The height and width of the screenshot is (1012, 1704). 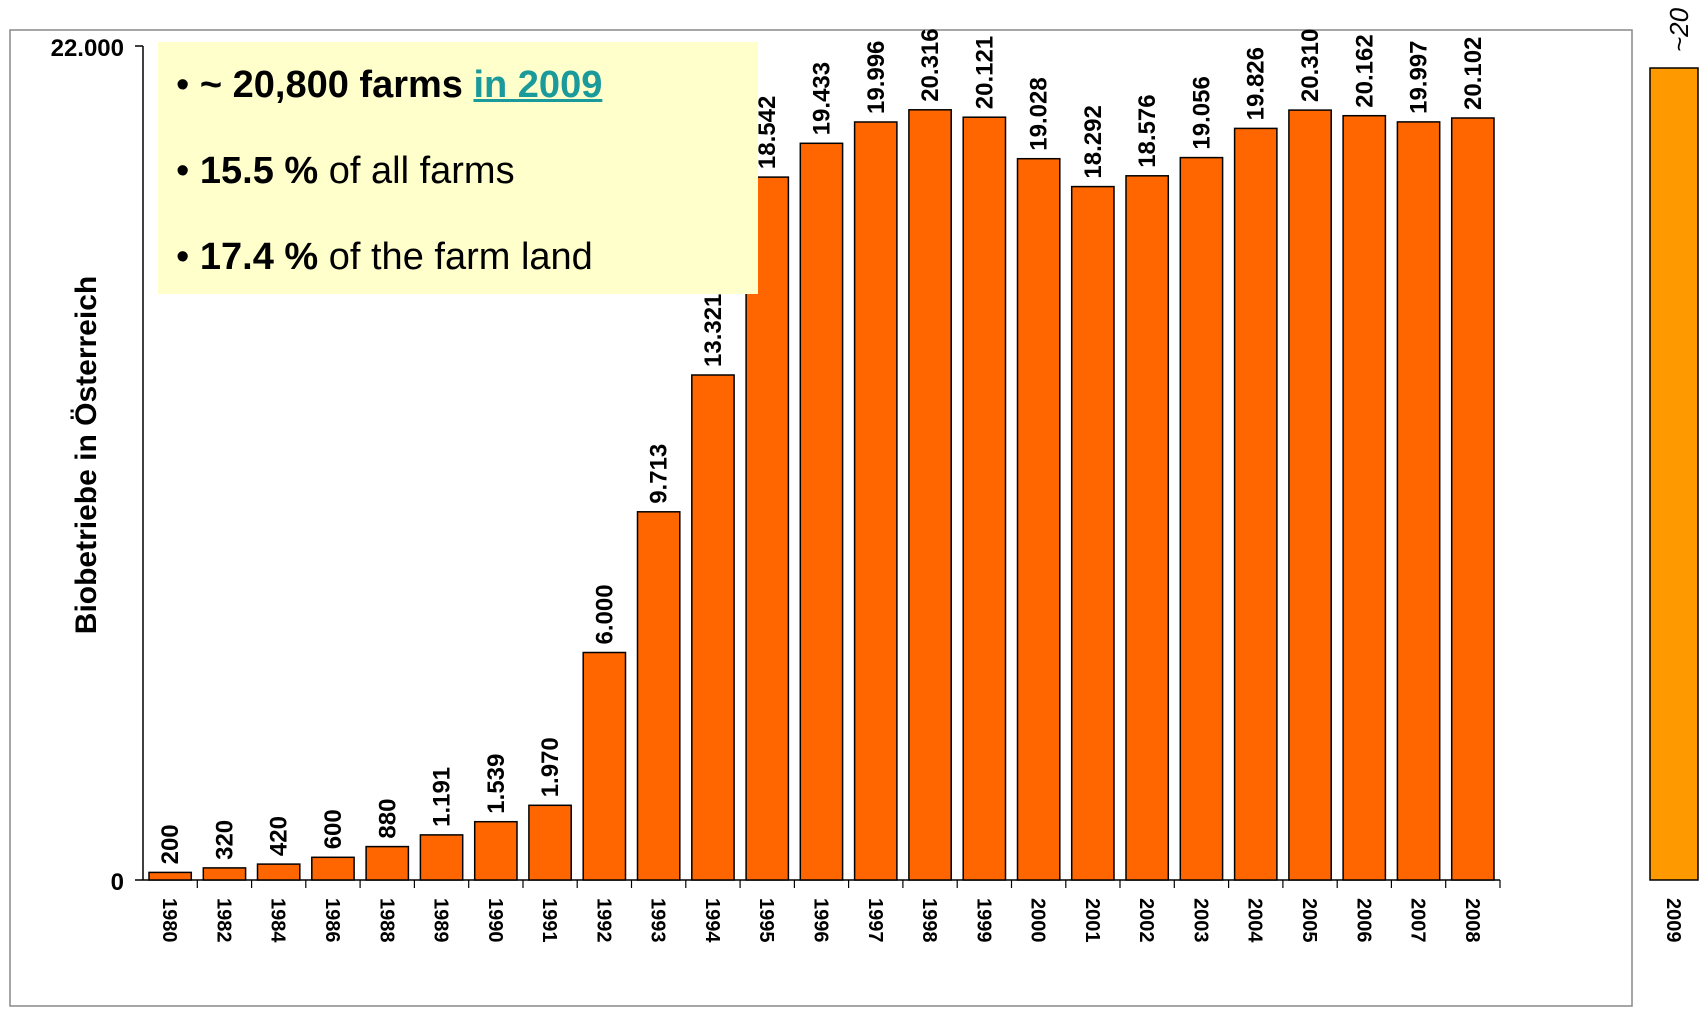 I want to click on bar-1998, so click(x=930, y=495).